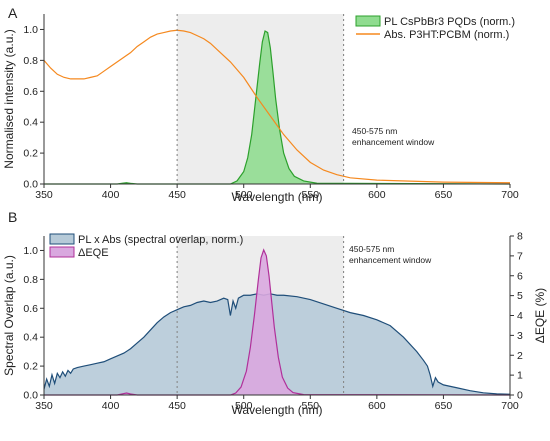 This screenshot has height=441, width=550. I want to click on y2-tick-label: 6, so click(520, 276).